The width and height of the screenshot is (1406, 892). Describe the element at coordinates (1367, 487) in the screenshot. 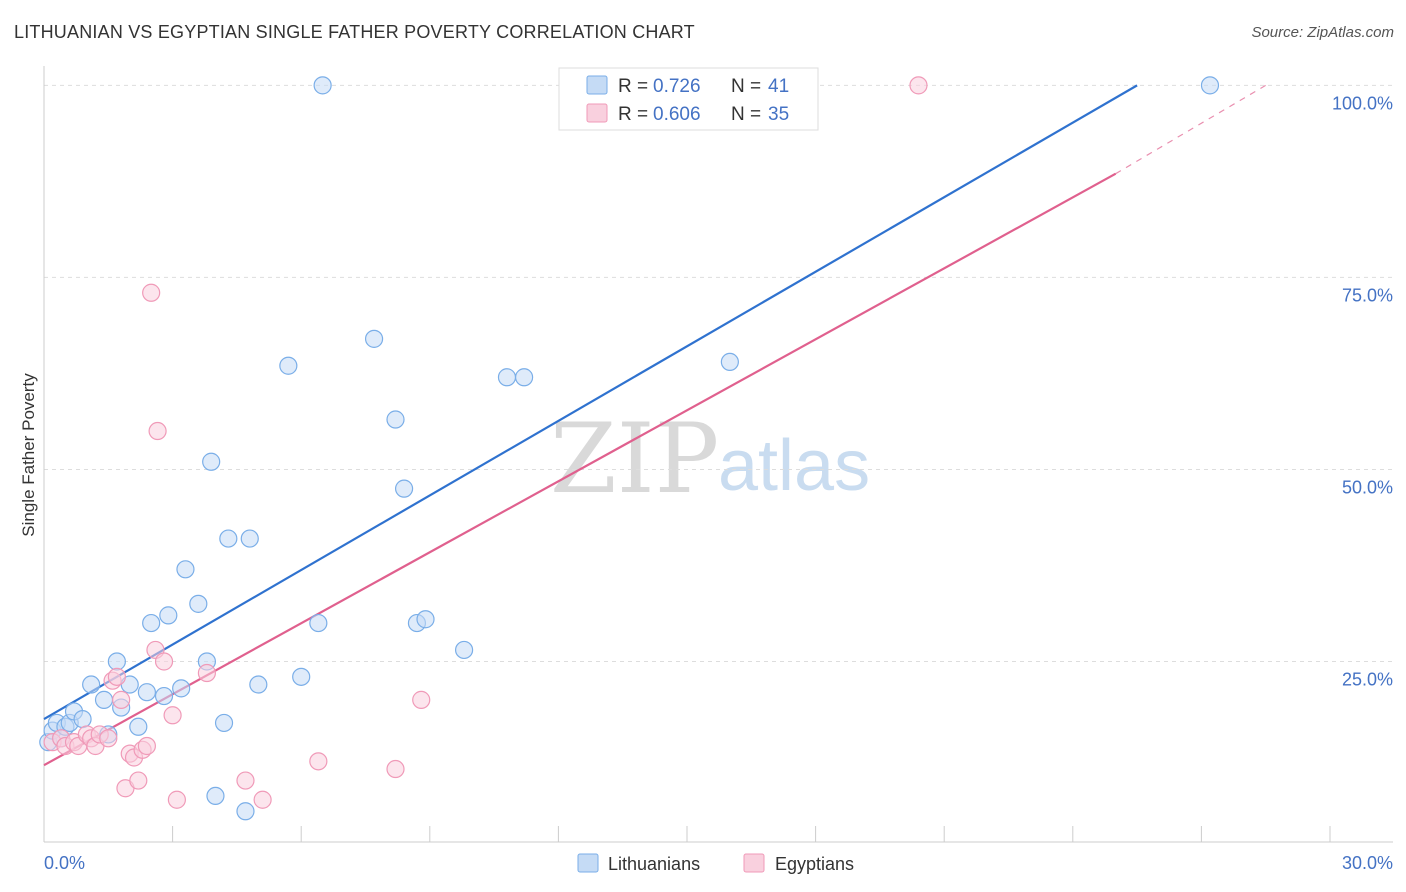

I see `y-tick-label-50: 50.0%` at that location.